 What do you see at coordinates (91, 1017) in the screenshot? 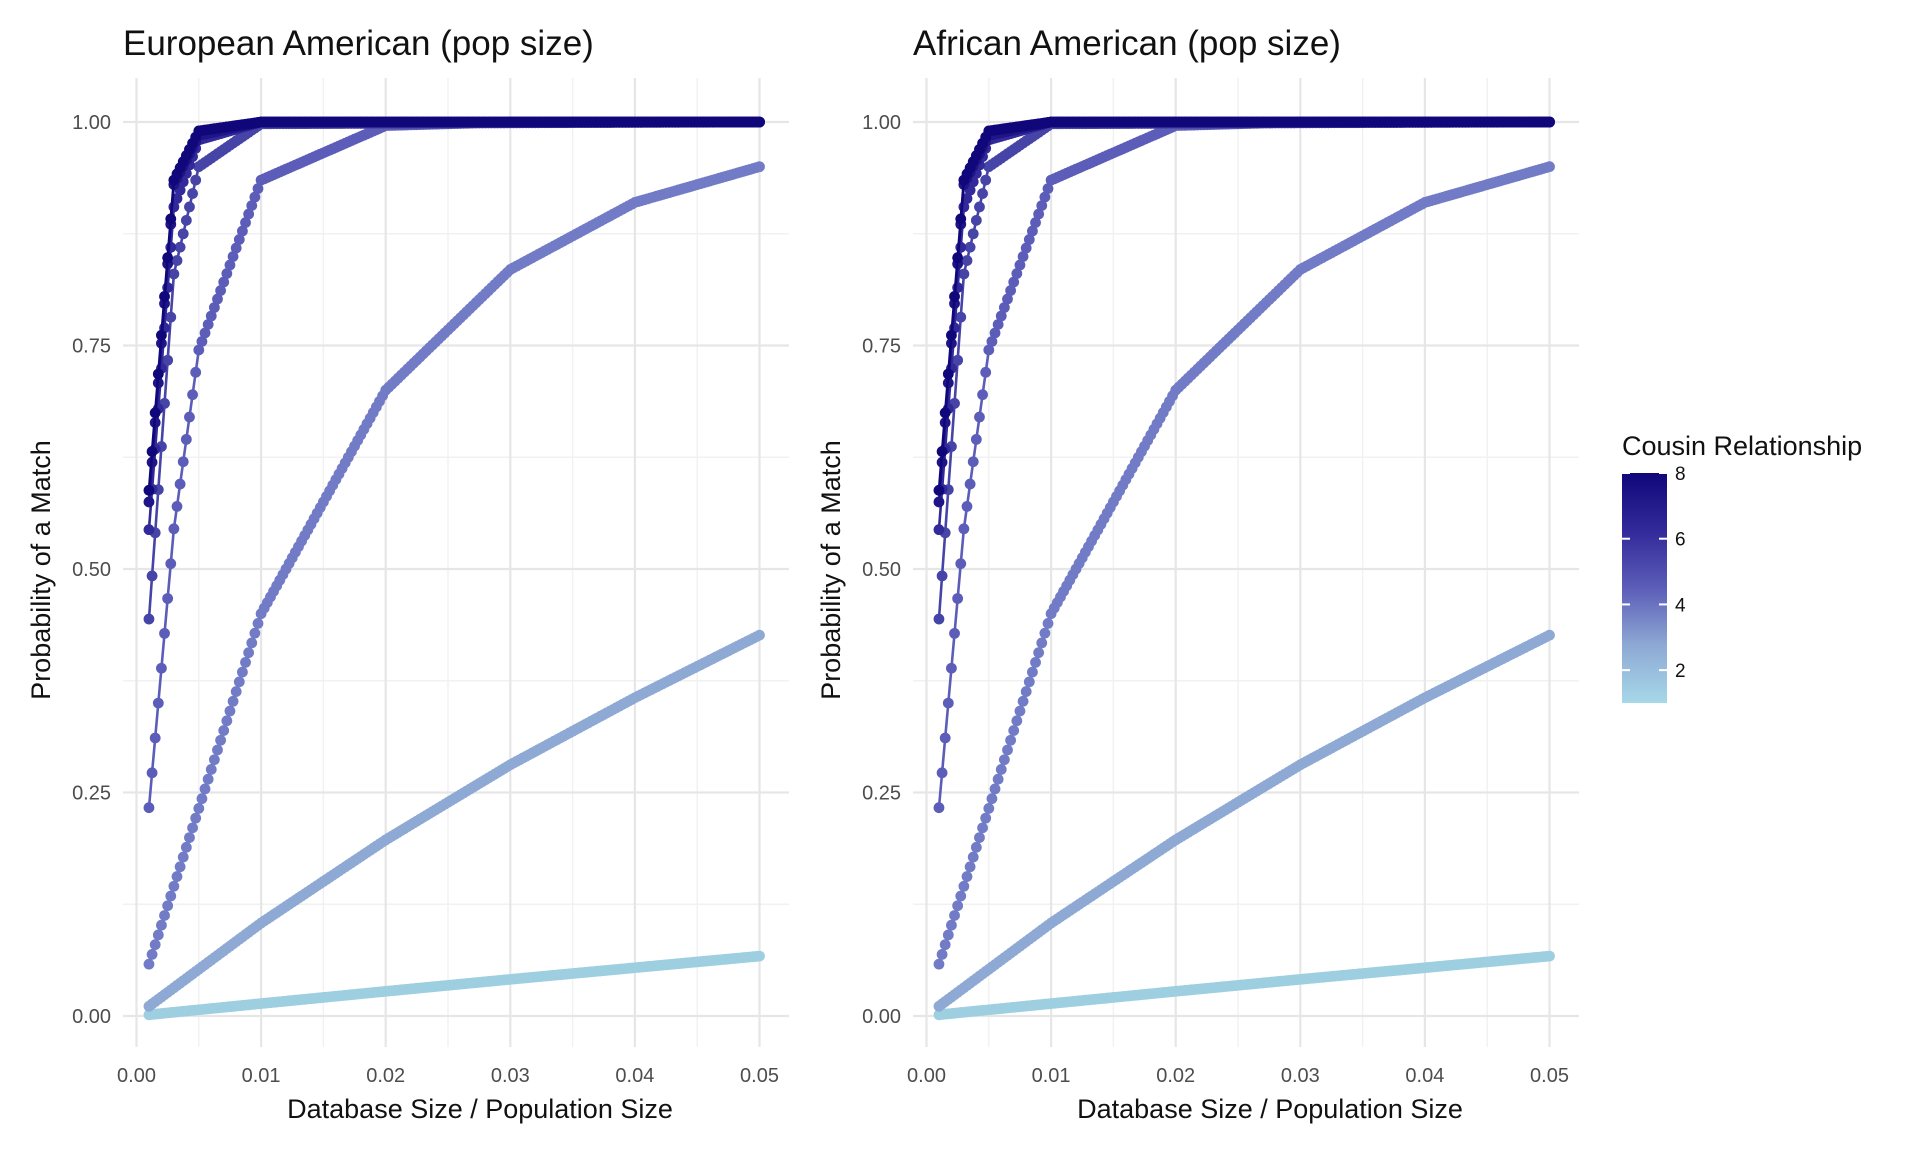
I see `y-tick-label: 0.00` at bounding box center [91, 1017].